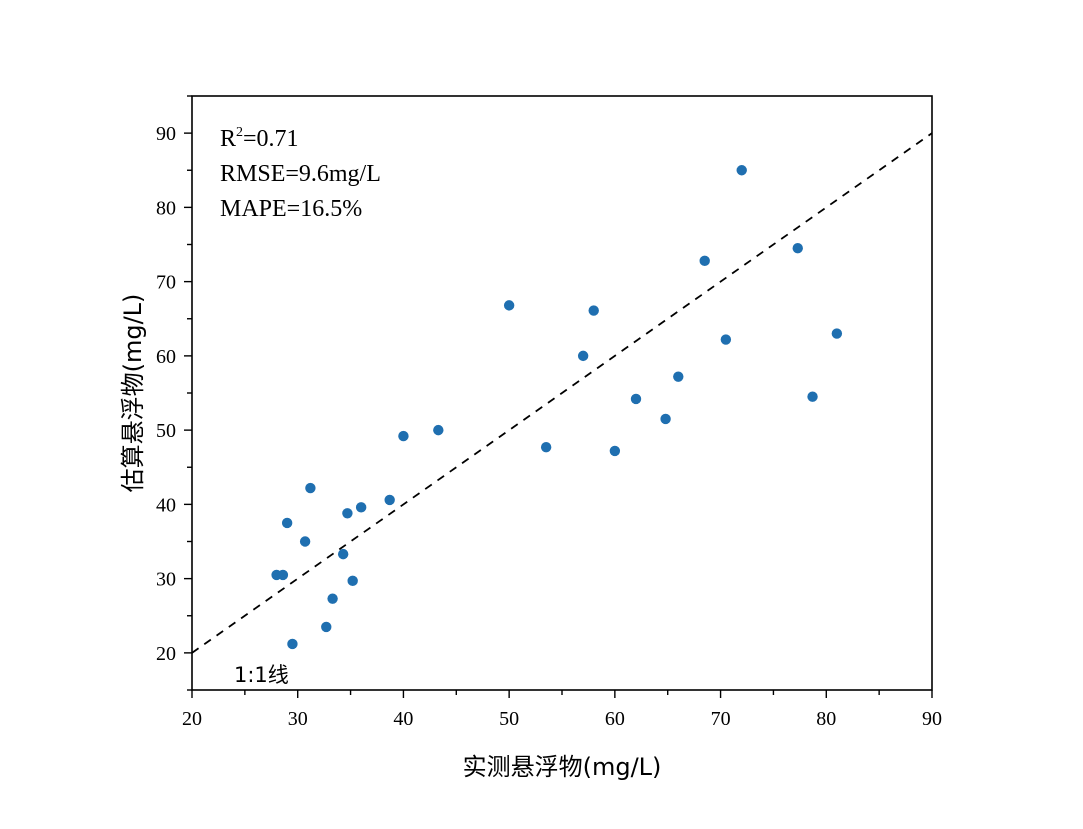 The height and width of the screenshot is (829, 1083). I want to click on x-tick-label: 60, so click(615, 719).